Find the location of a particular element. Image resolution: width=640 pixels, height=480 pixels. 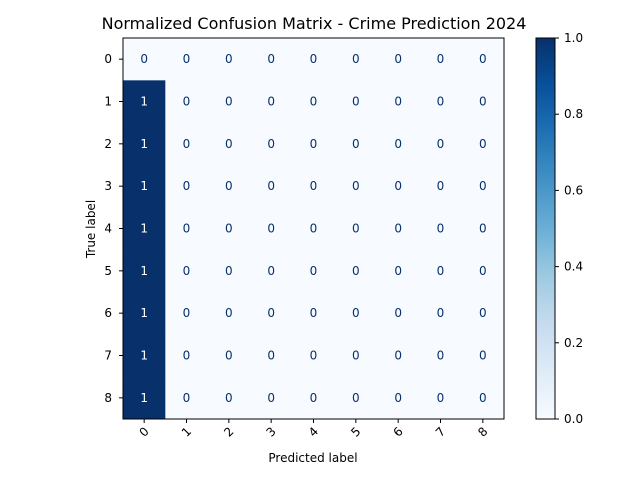

x-tick-label: 4 is located at coordinates (313, 431).